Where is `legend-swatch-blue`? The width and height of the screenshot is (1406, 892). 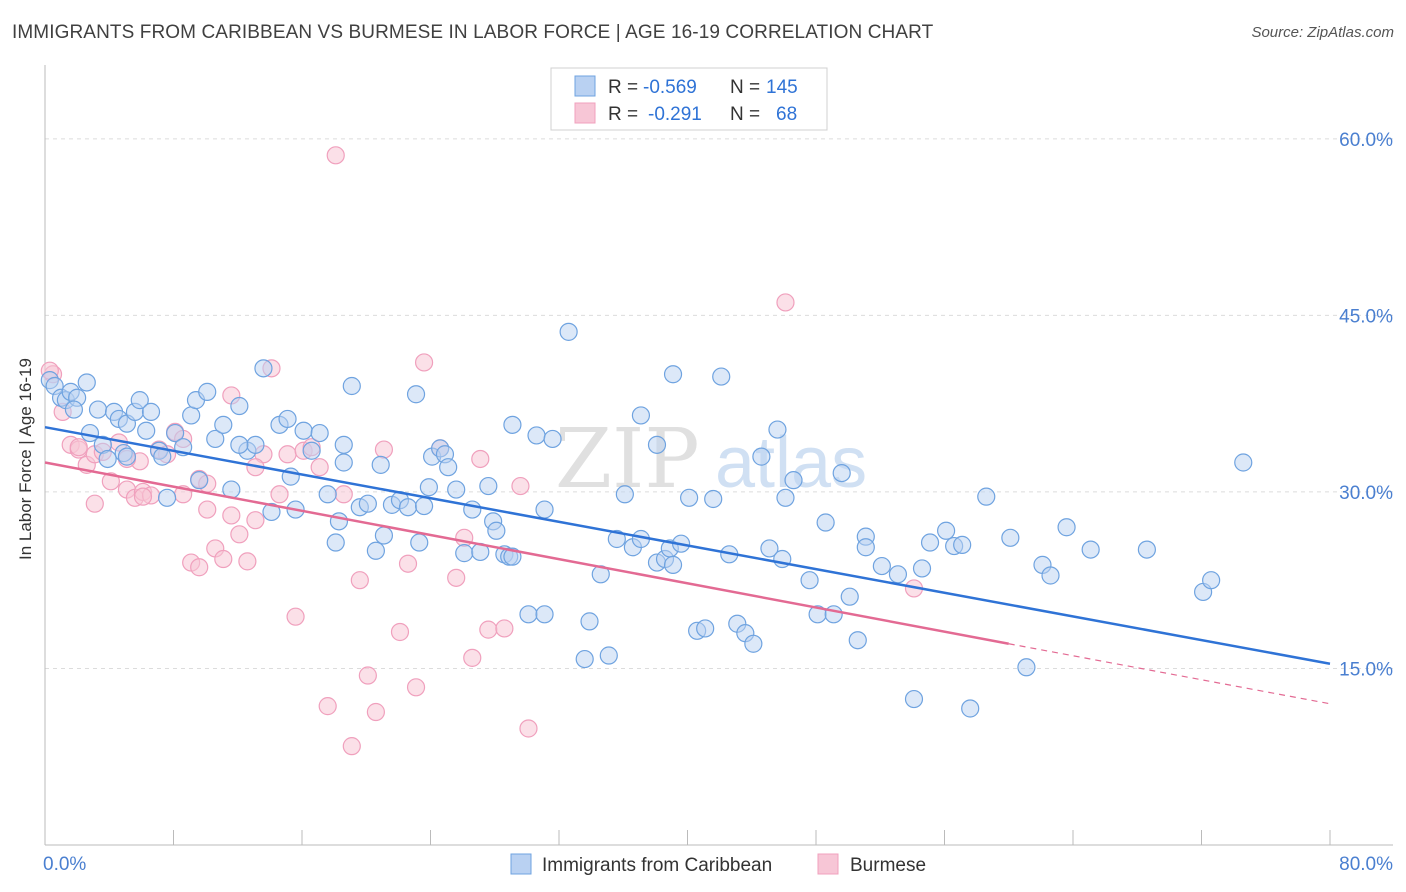
legend-swatch-blue is located at coordinates (585, 86).